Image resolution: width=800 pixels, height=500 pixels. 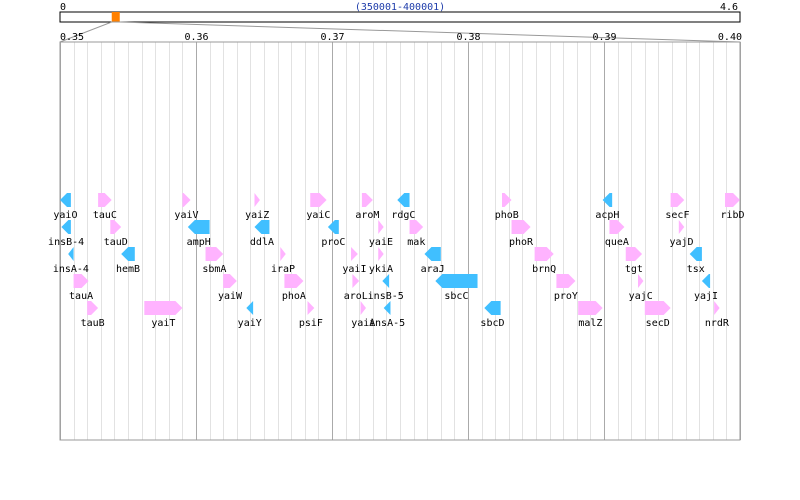 I want to click on gene-label: iraP, so click(x=283, y=269).